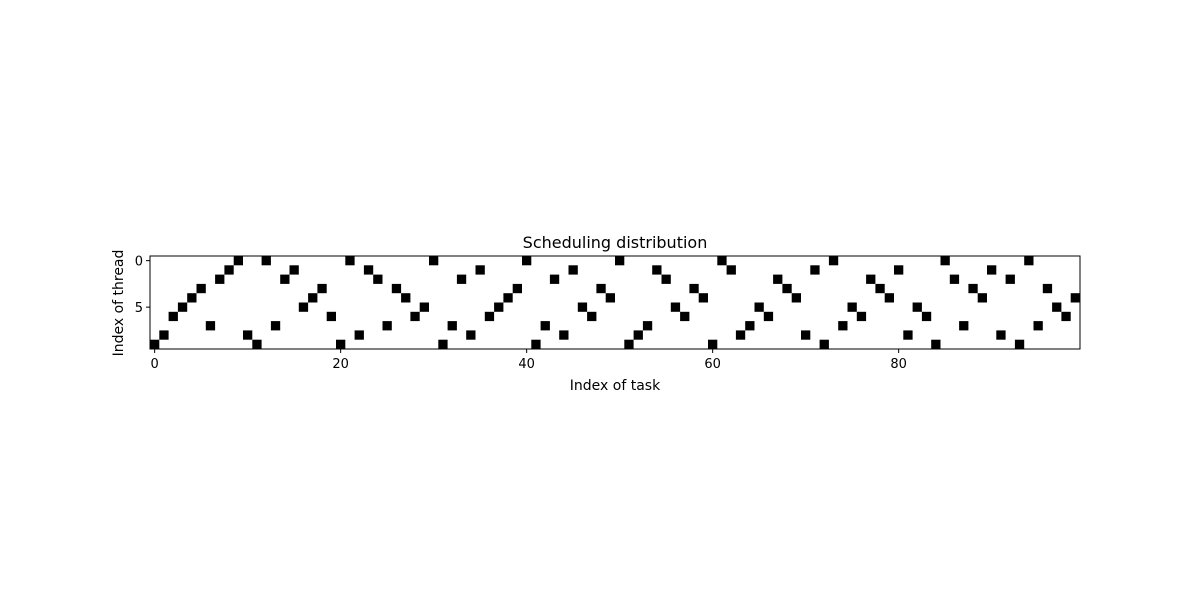 This screenshot has height=605, width=1200. Describe the element at coordinates (142, 285) in the screenshot. I see `y-axis-ticks: 05` at that location.